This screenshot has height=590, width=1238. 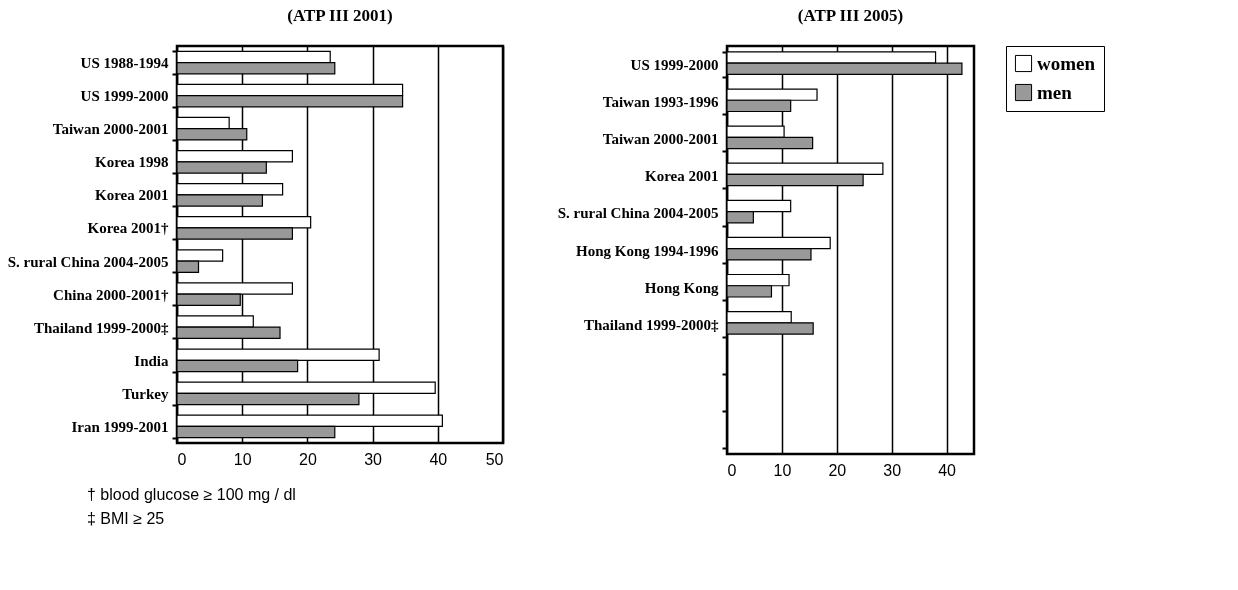 I want to click on text: † blood glucose ≥ 100 mg / dl, so click(x=191, y=494).